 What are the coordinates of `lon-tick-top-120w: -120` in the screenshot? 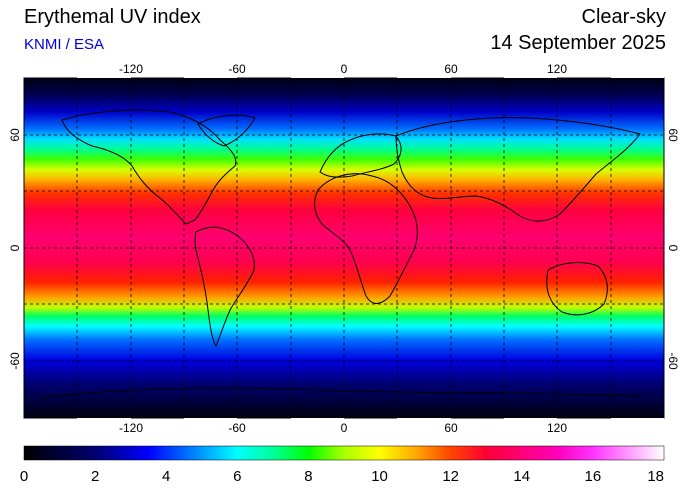 It's located at (131, 69).